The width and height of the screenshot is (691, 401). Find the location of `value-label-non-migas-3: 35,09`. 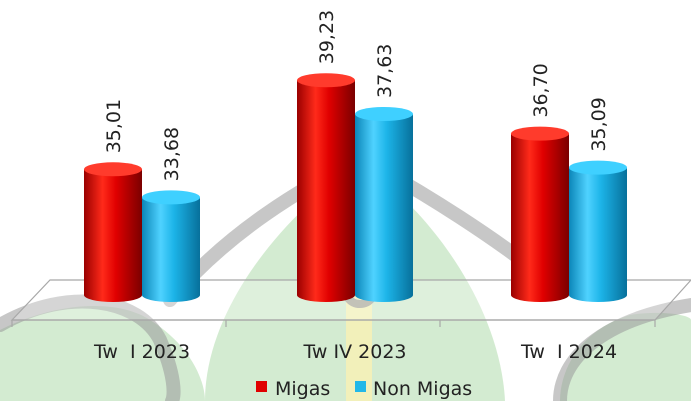

value-label-non-migas-3: 35,09 is located at coordinates (599, 124).